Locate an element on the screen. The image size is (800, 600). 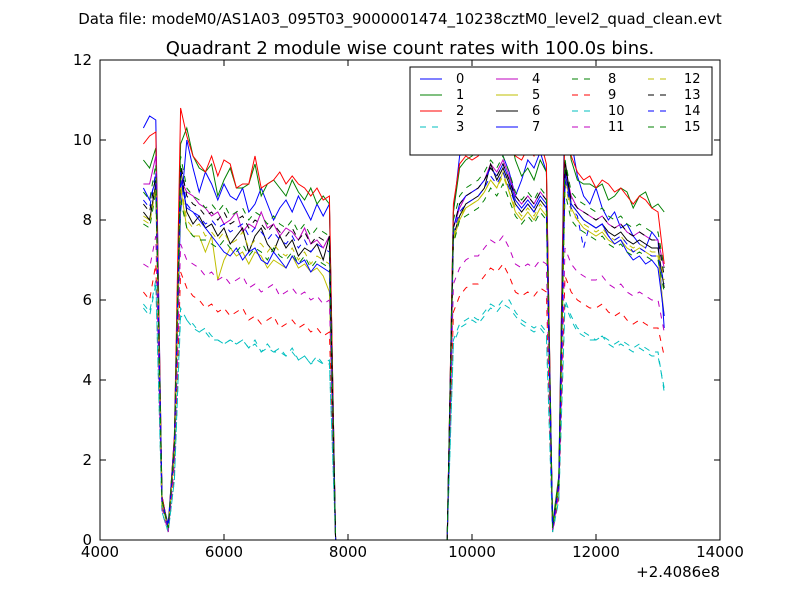
x-tick-label: 8000 is located at coordinates (348, 552).